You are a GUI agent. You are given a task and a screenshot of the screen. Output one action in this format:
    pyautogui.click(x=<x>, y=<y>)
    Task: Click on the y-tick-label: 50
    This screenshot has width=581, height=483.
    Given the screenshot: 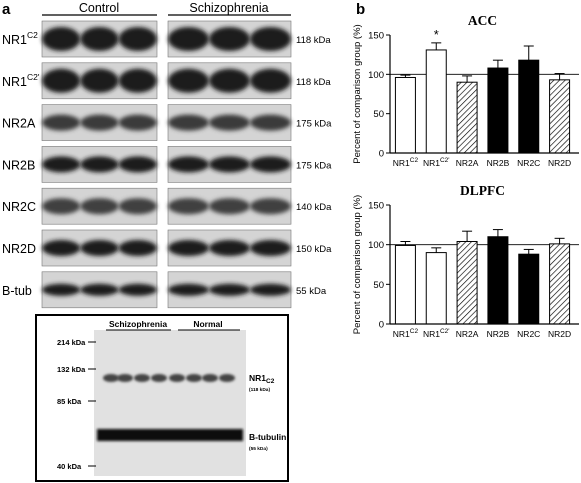 What is the action you would take?
    pyautogui.click(x=378, y=285)
    